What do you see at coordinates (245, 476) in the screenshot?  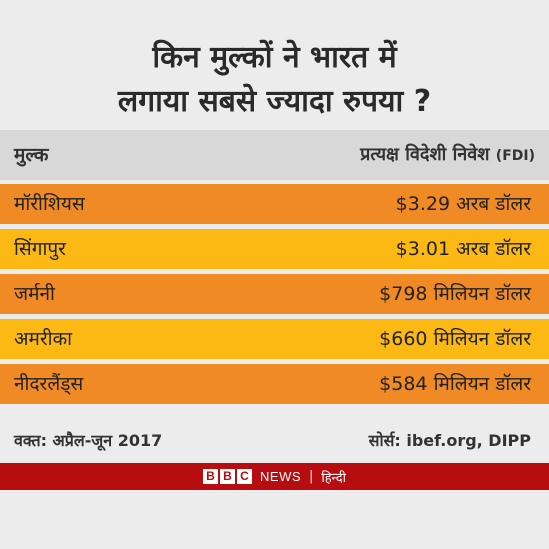 I see `bbc-logo-letter: C` at bounding box center [245, 476].